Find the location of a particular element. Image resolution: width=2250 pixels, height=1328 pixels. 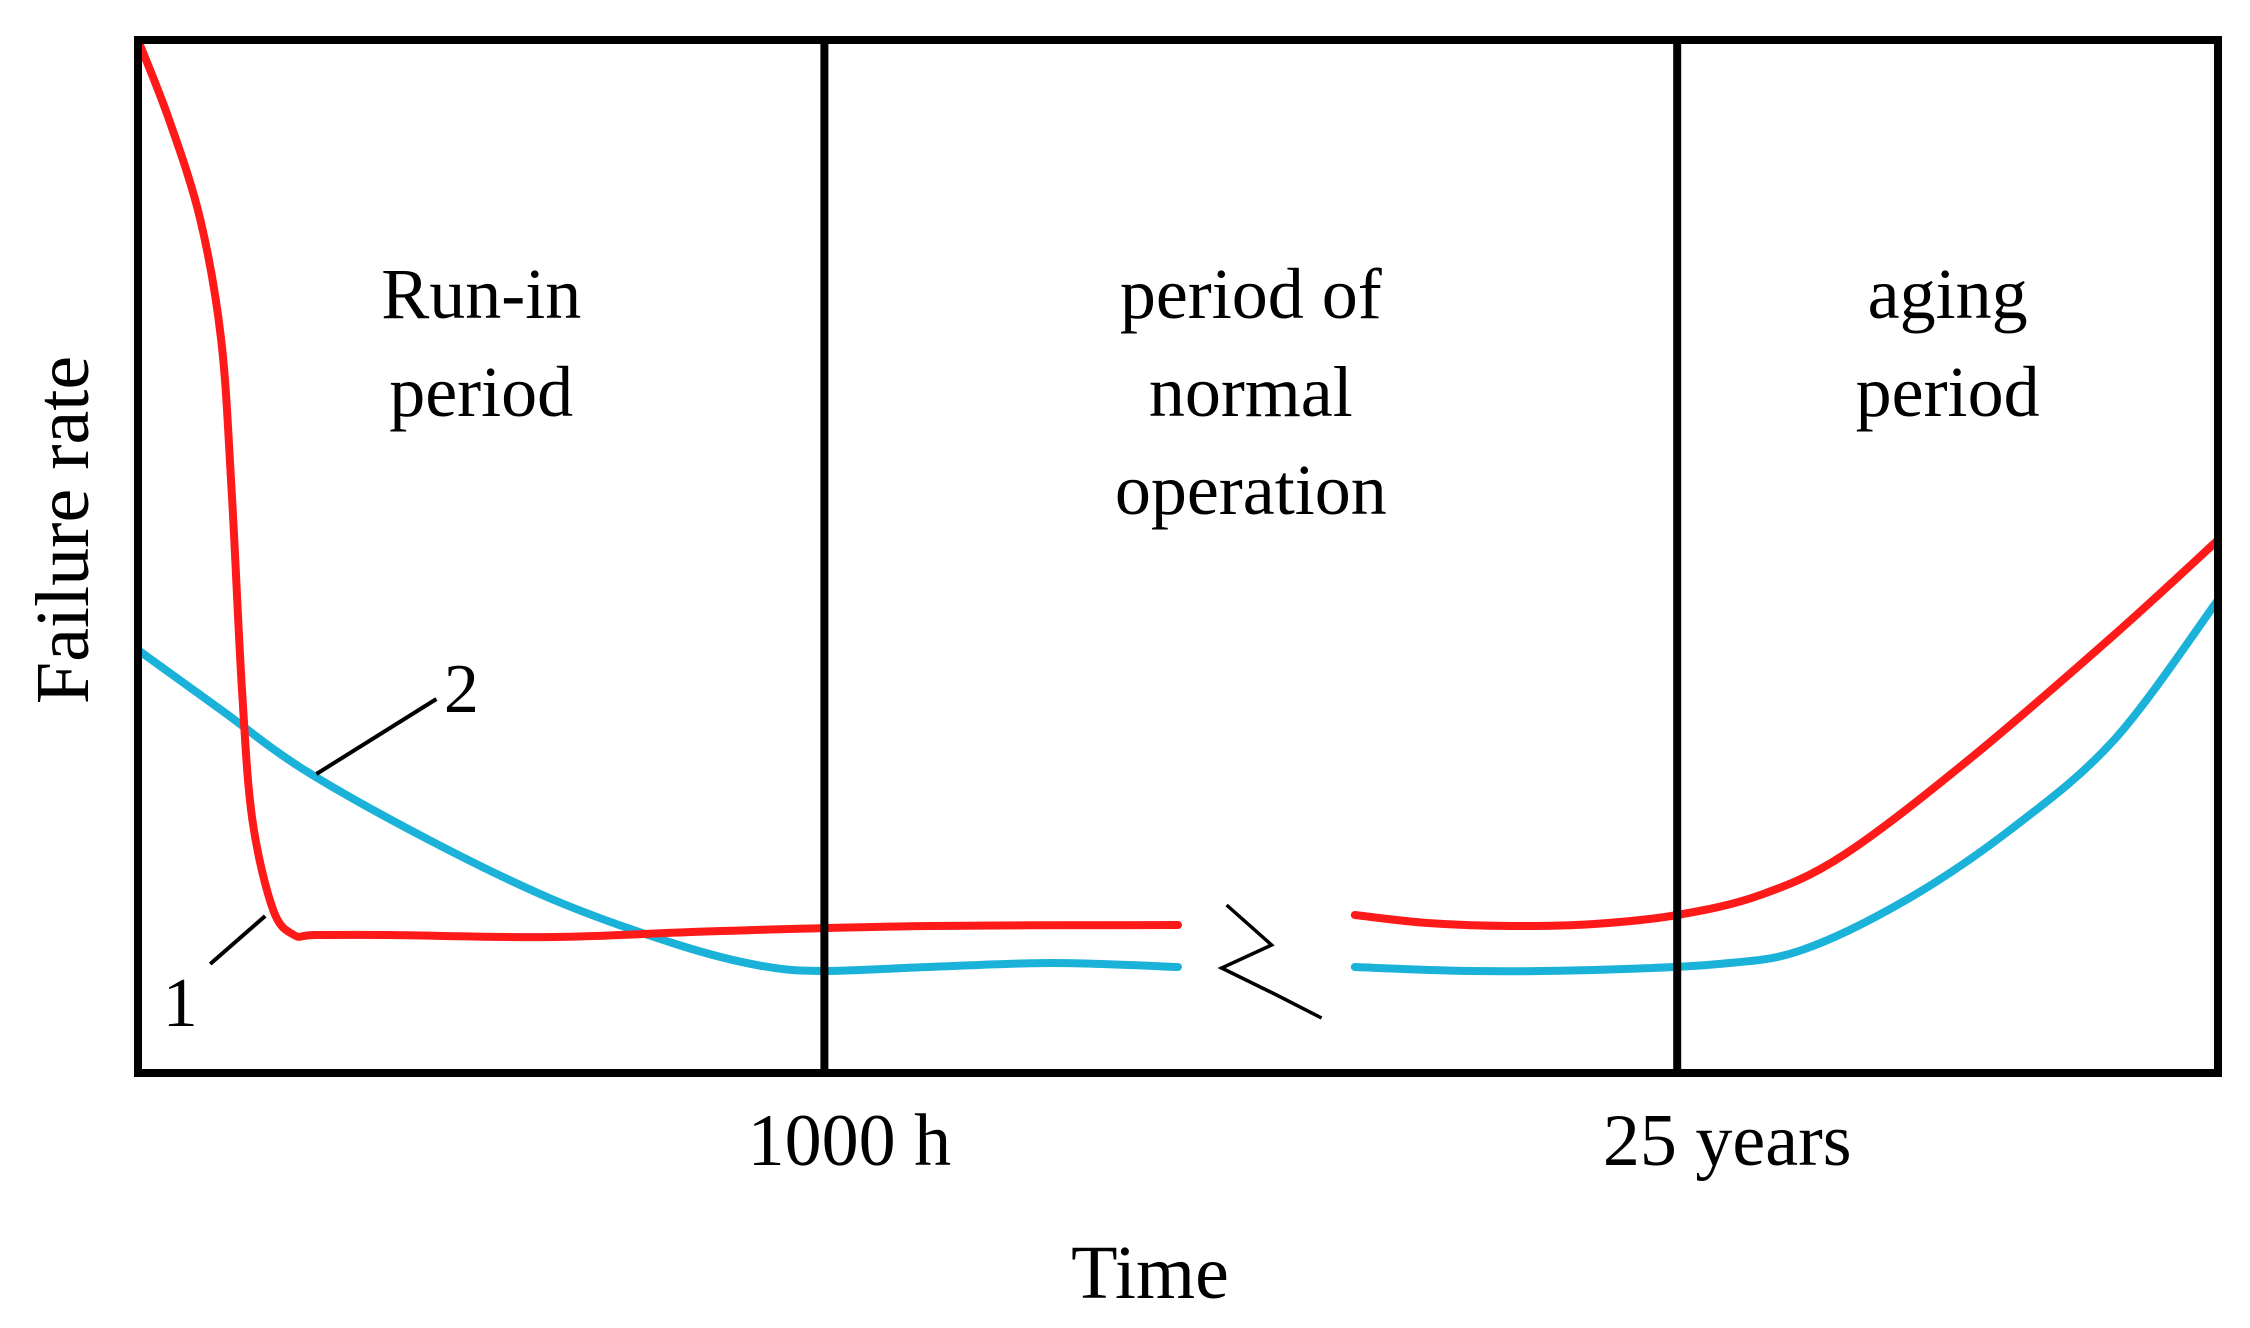

period-label-2-line-1: period of is located at coordinates (1251, 294).